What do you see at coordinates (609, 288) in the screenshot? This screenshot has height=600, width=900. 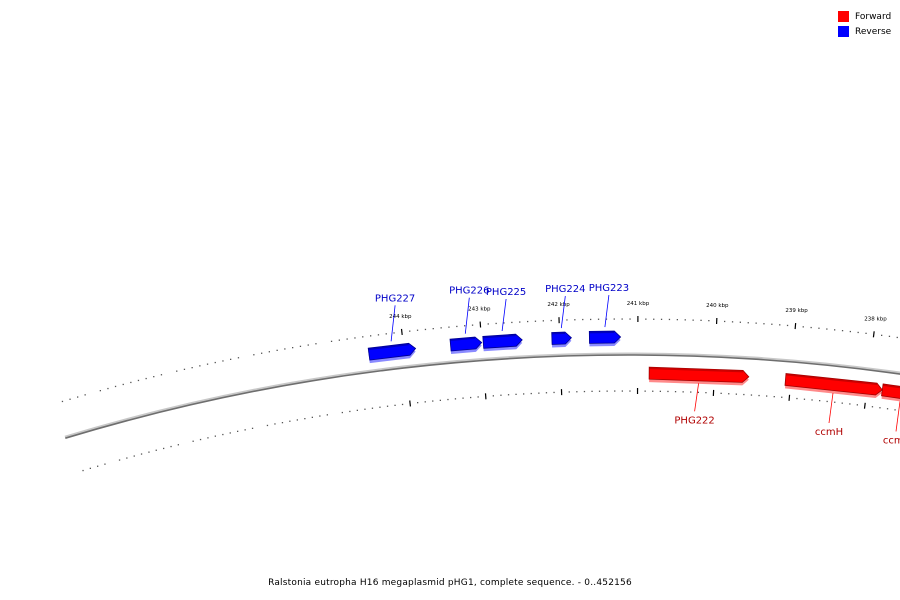 I see `gene-label-PHG223: PHG223` at bounding box center [609, 288].